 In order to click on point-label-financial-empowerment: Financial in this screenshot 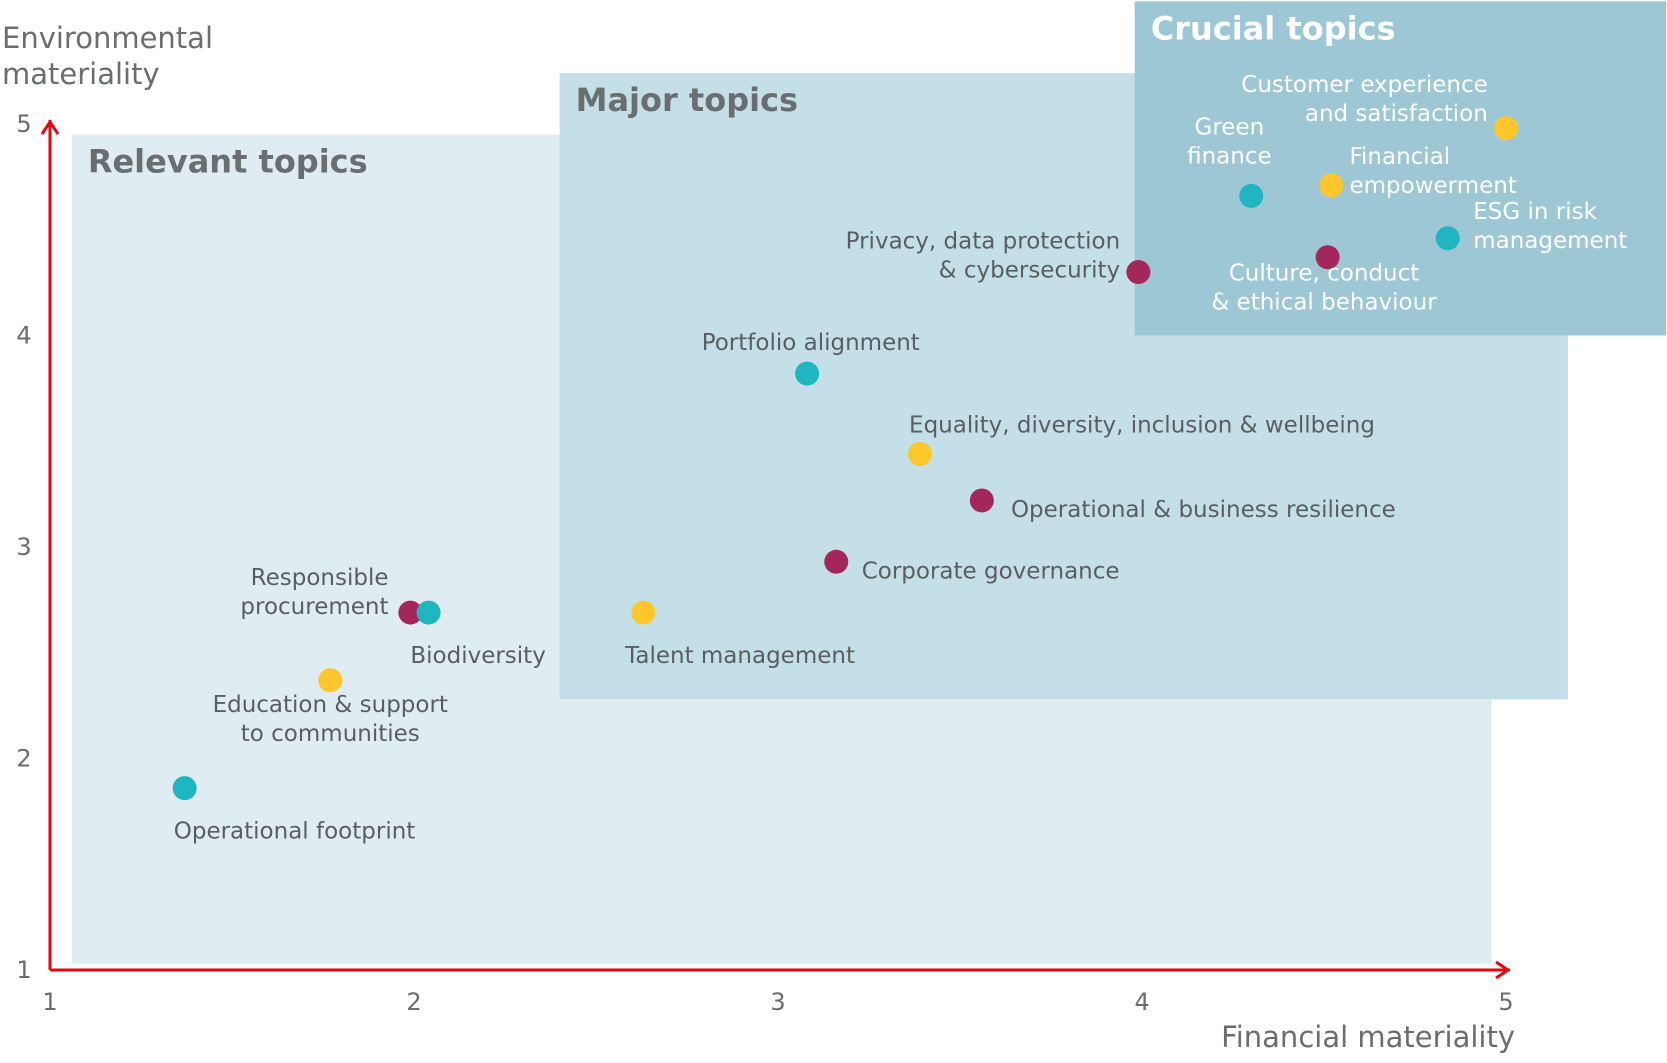, I will do `click(1399, 157)`.